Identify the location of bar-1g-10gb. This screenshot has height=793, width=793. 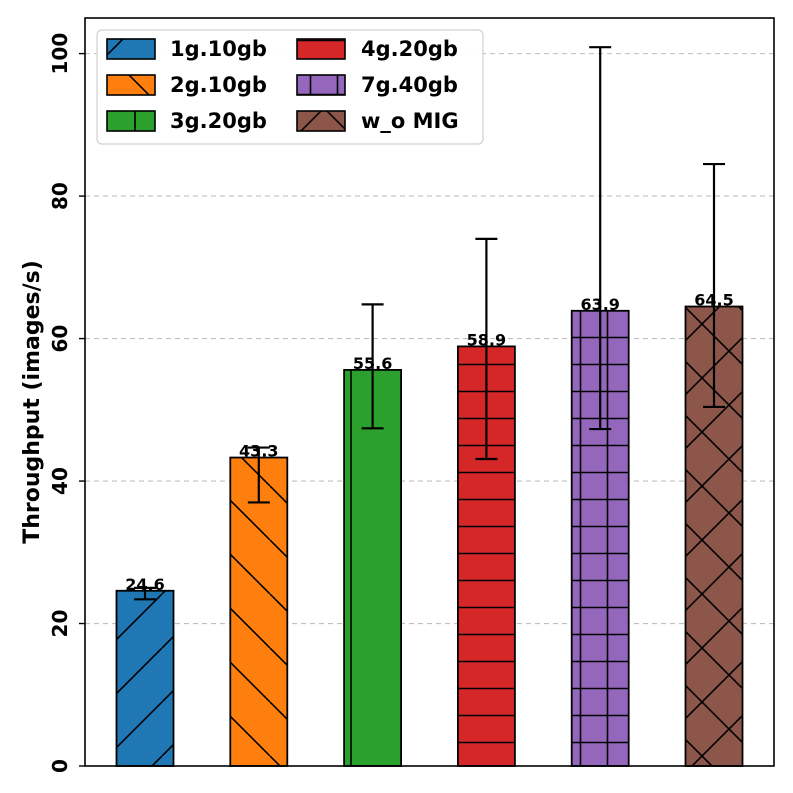
(145, 678).